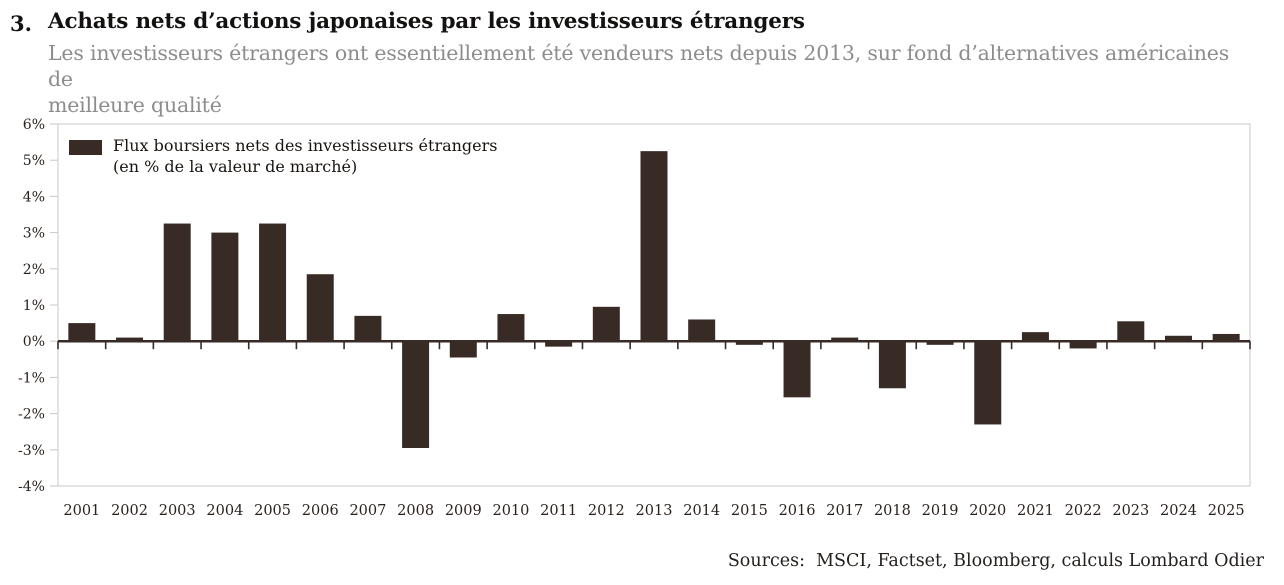  What do you see at coordinates (1178, 511) in the screenshot?
I see `x-tick-label: 2024` at bounding box center [1178, 511].